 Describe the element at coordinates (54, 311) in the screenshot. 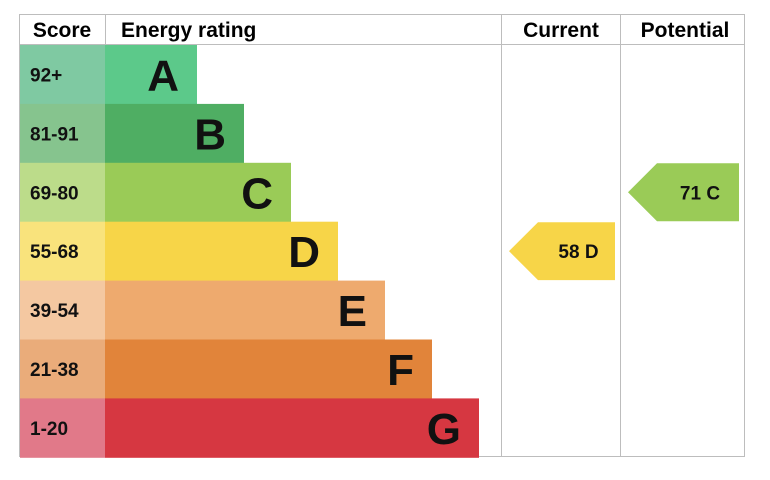

I see `score-label-e: 39-54` at that location.